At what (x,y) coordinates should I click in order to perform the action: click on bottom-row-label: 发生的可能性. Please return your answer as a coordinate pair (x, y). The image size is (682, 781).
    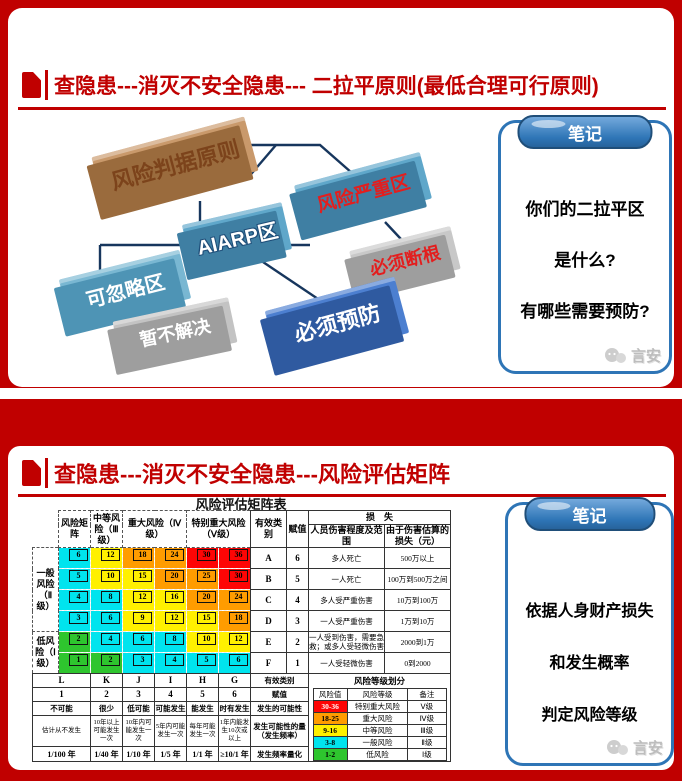
    Looking at the image, I should click on (280, 708).